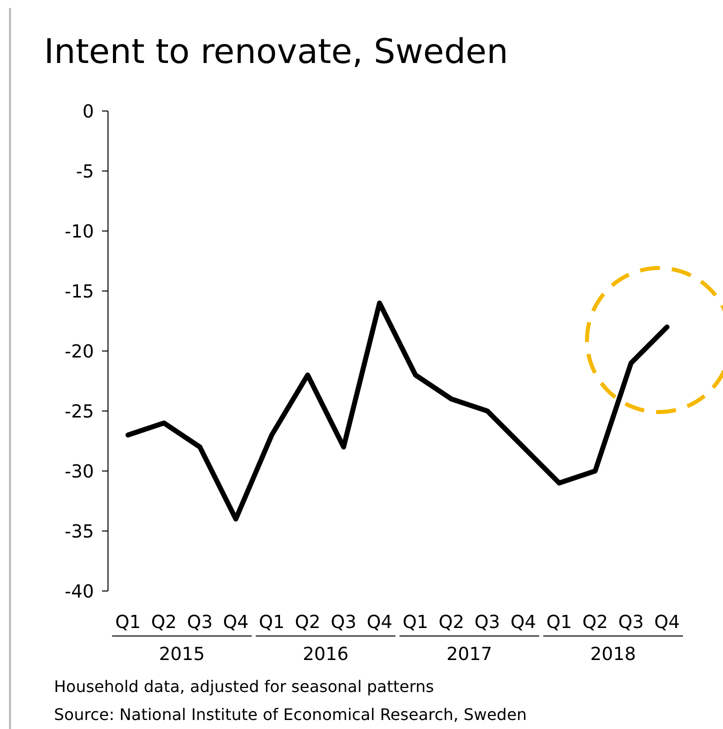  Describe the element at coordinates (290, 714) in the screenshot. I see `source-note: Source: National Institute of Economical Research, Sweden` at that location.